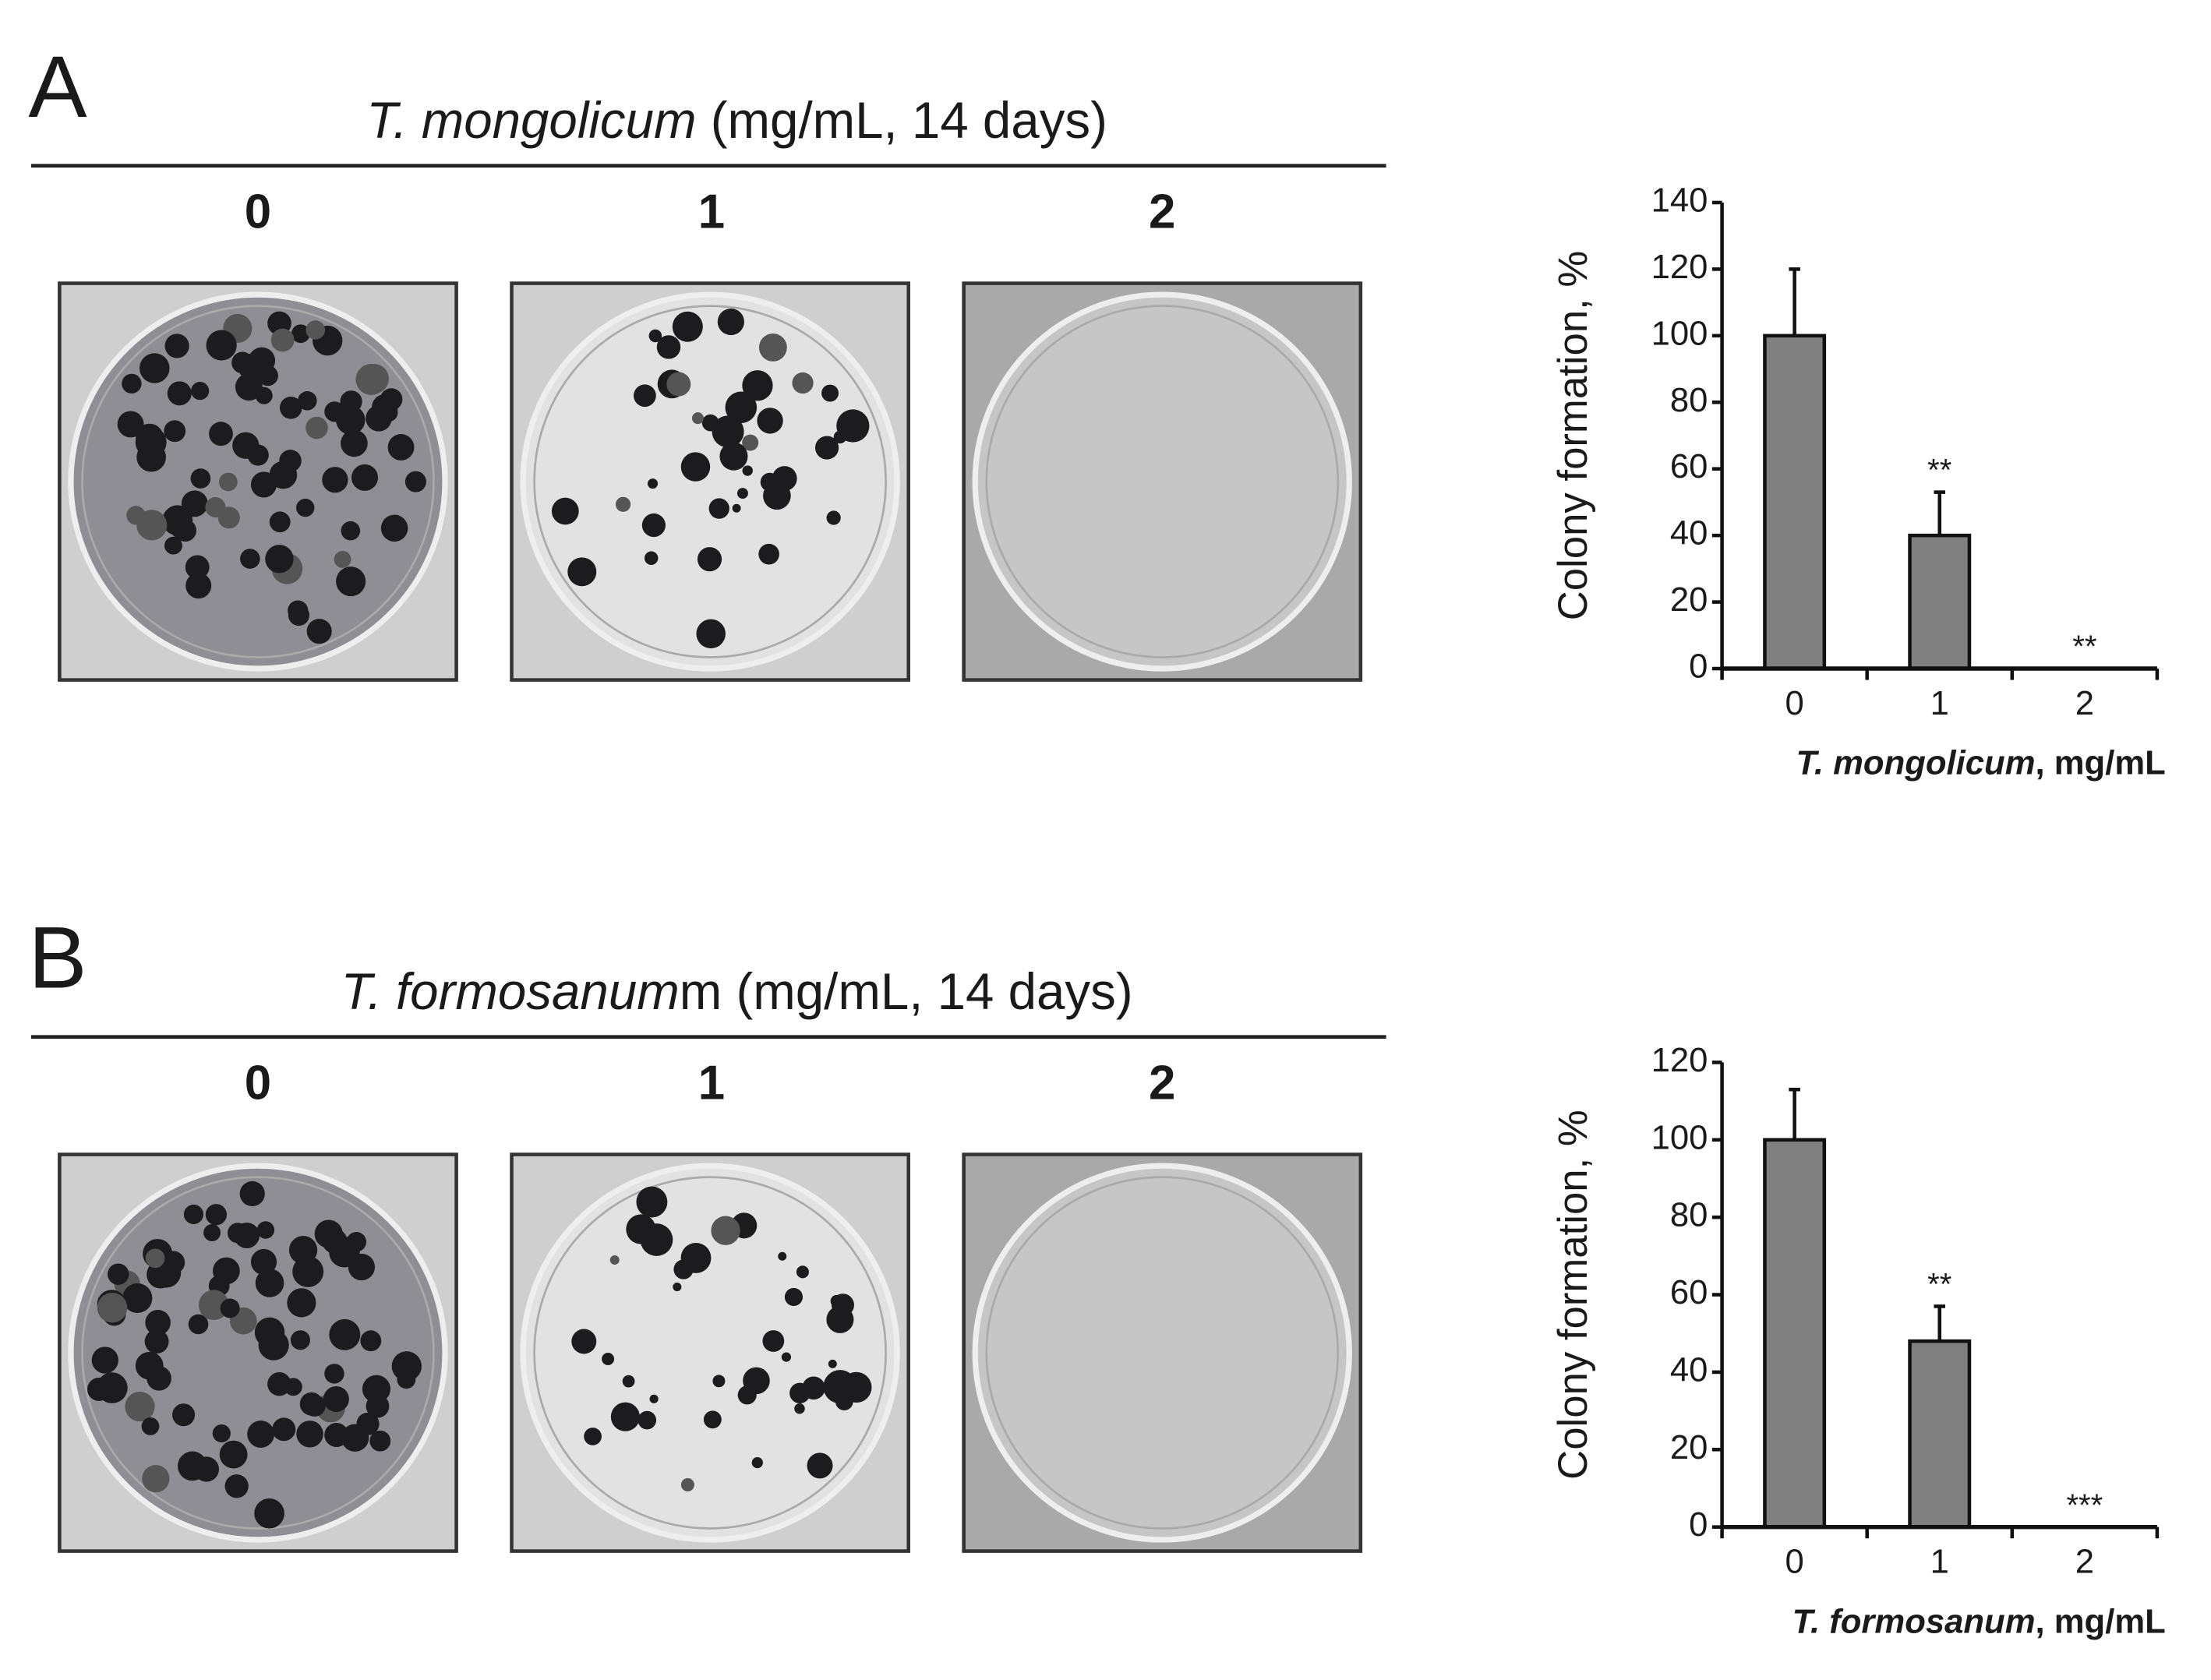 This screenshot has height=1680, width=2211. I want to click on x-title-italic: T. formosanum, so click(1914, 1622).